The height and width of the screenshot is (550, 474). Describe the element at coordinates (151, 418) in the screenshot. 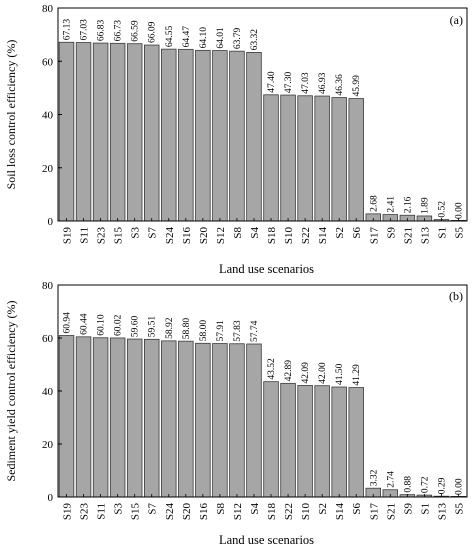

I see `panel-b-bar-s7` at that location.